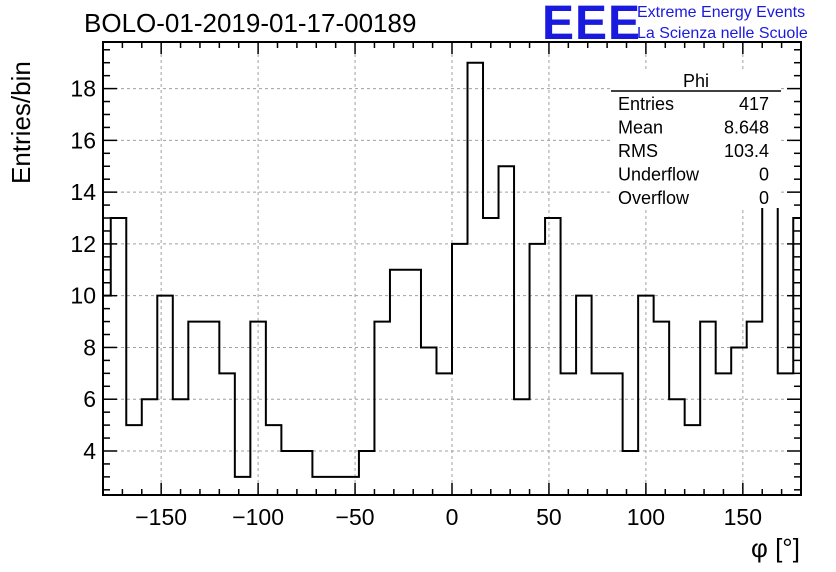 This screenshot has height=572, width=836. I want to click on stats-value-entries: 417, so click(754, 104).